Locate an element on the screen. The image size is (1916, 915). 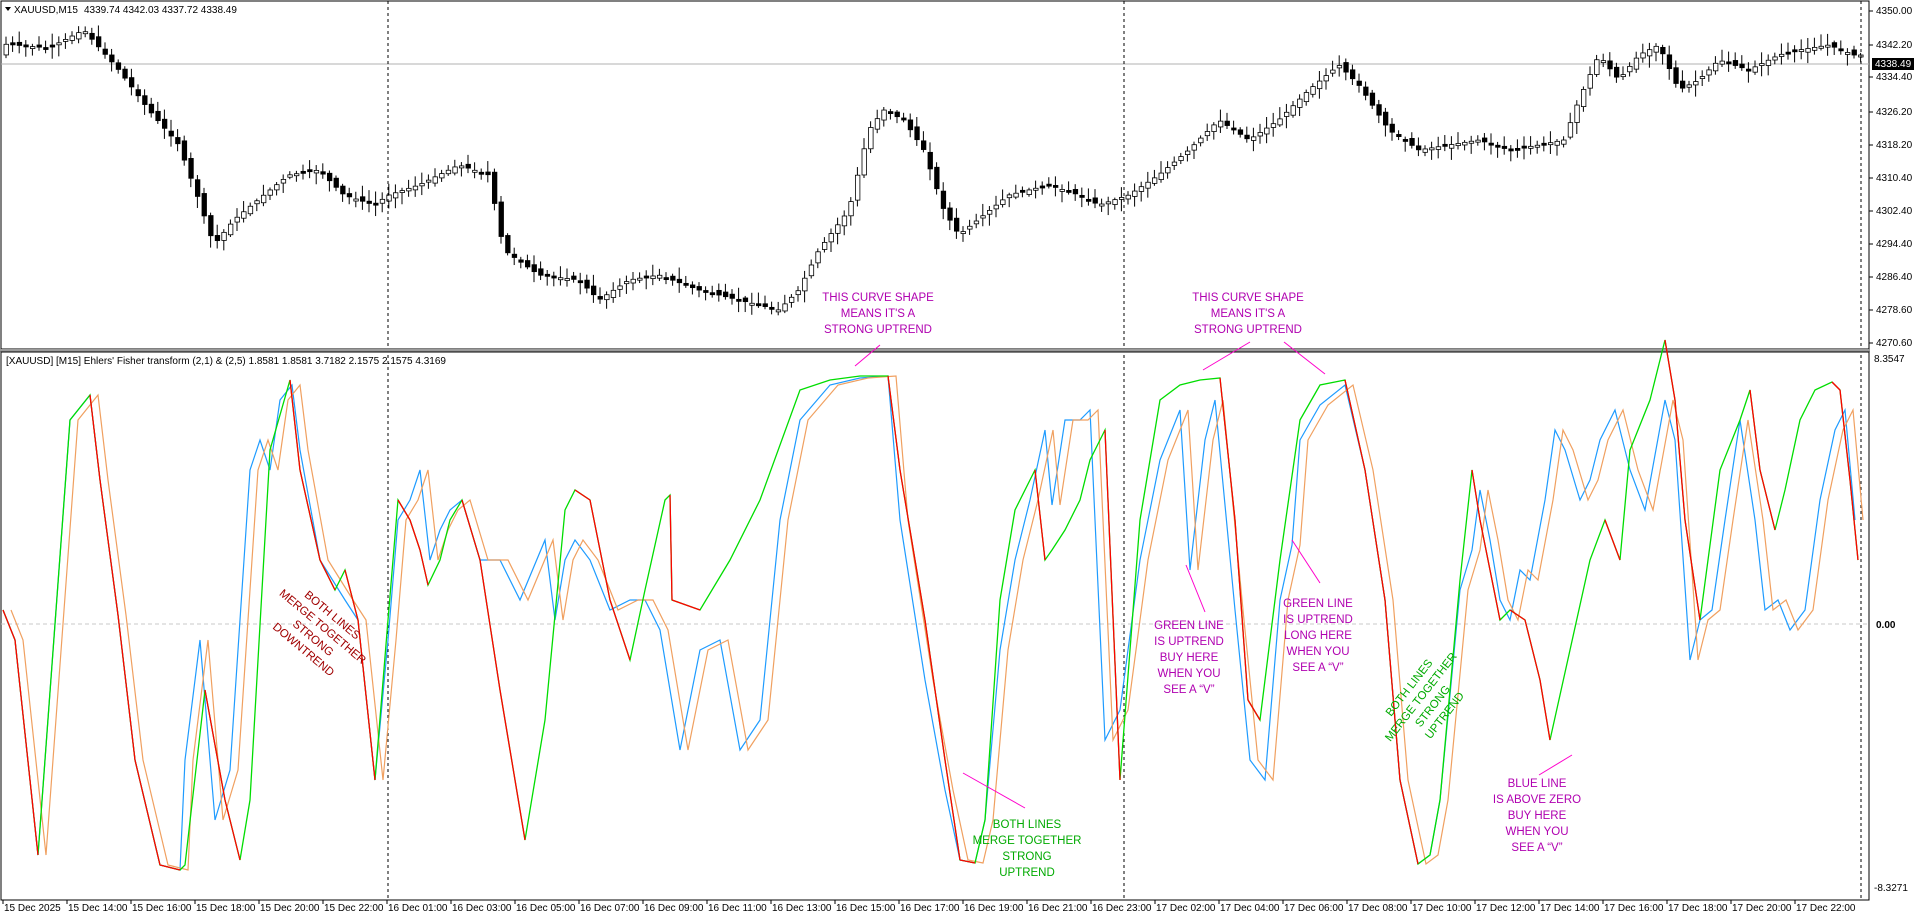
indicator-axis-zero: 0.00 is located at coordinates (1886, 625).